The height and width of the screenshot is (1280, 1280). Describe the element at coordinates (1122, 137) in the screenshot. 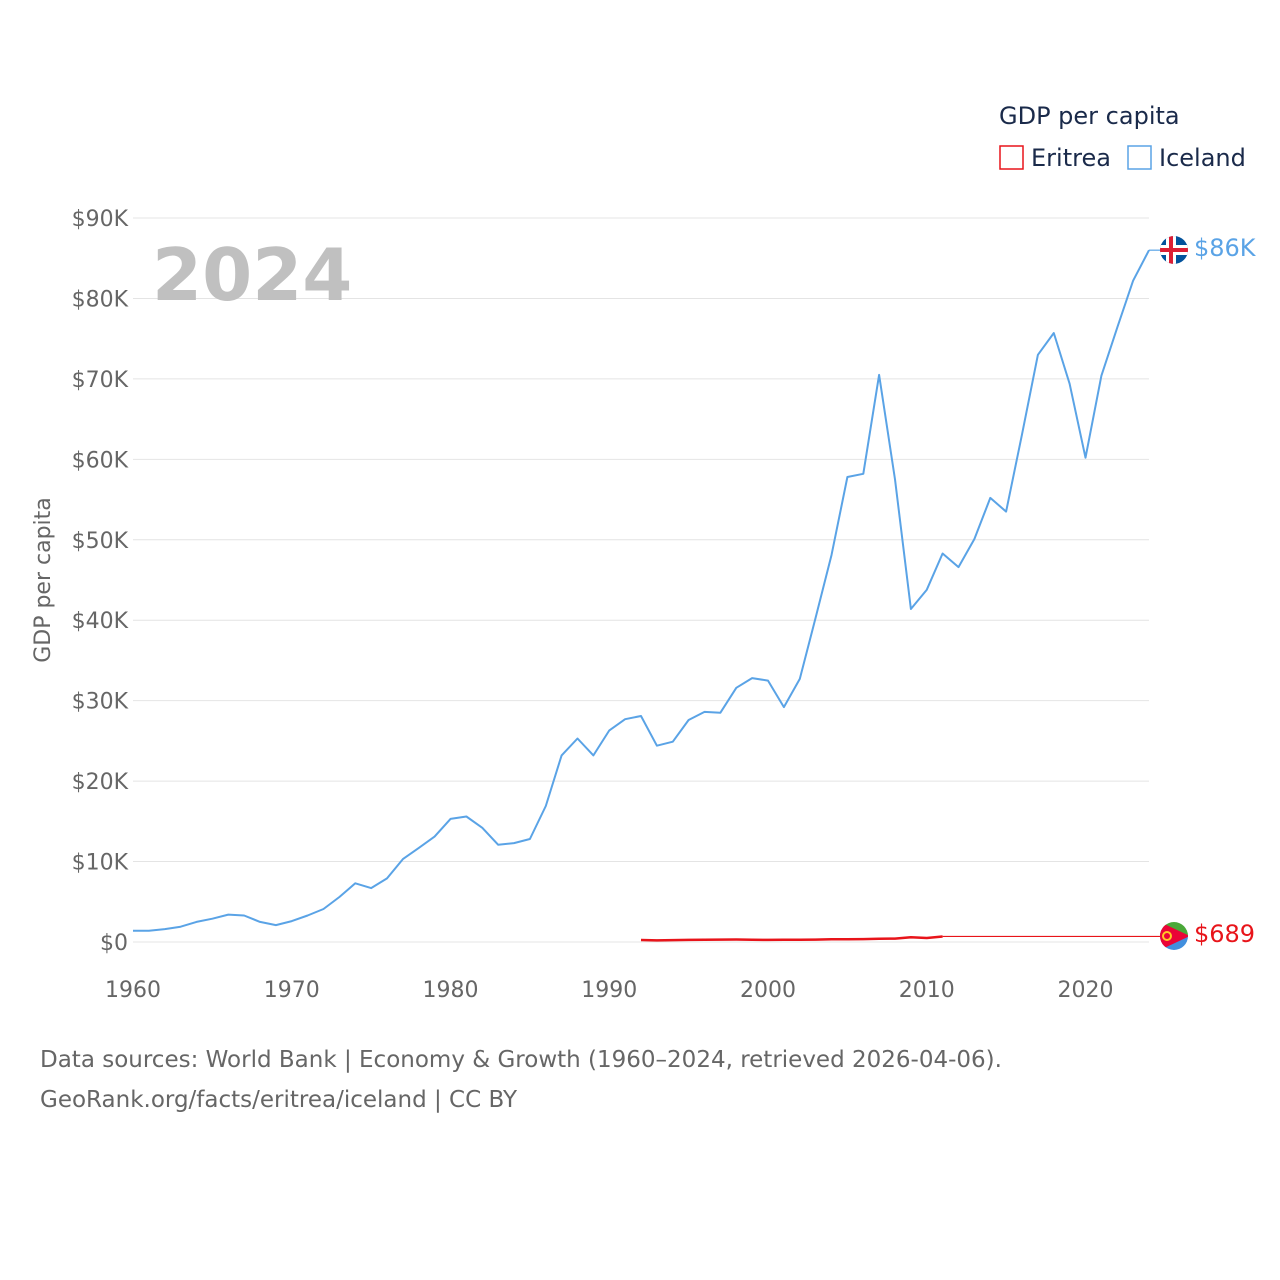

I see `legend: GDP per capita Eritrea Iceland` at that location.